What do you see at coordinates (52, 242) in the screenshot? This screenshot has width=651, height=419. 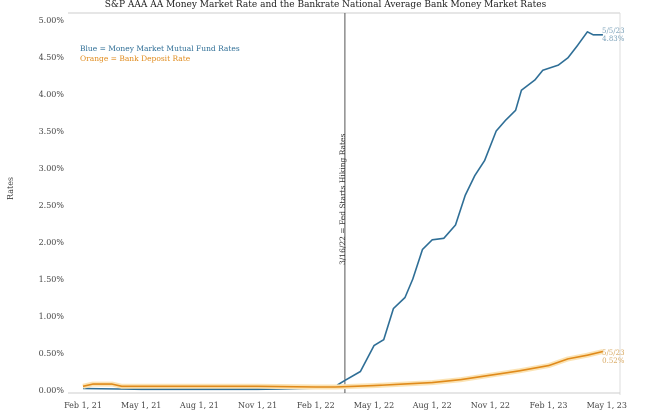 I see `y-tick-label: 2.00%` at bounding box center [52, 242].